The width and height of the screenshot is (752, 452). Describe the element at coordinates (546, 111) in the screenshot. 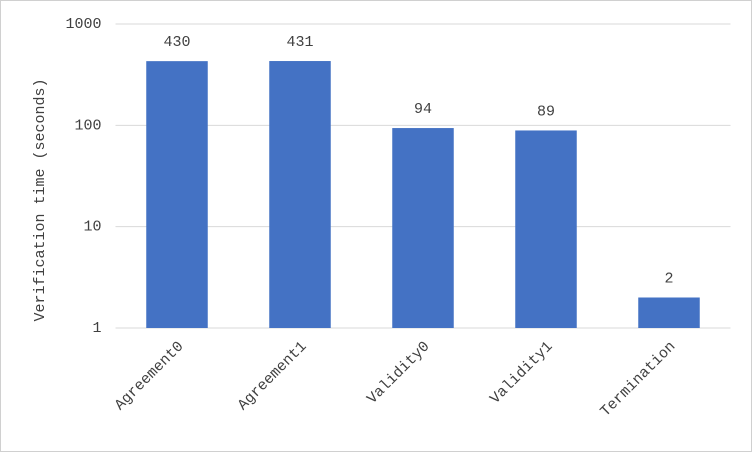

I see `value-label: 89` at that location.